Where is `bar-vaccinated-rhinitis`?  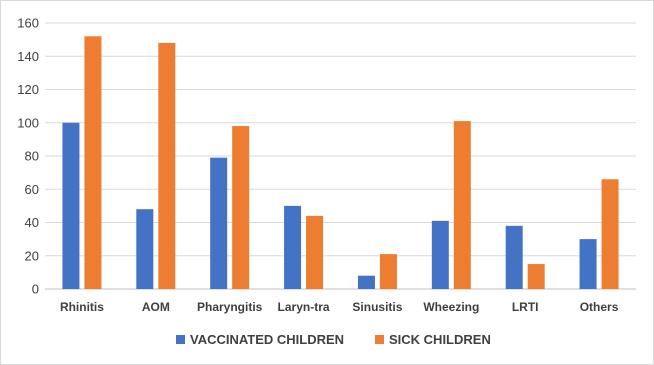
bar-vaccinated-rhinitis is located at coordinates (71, 205).